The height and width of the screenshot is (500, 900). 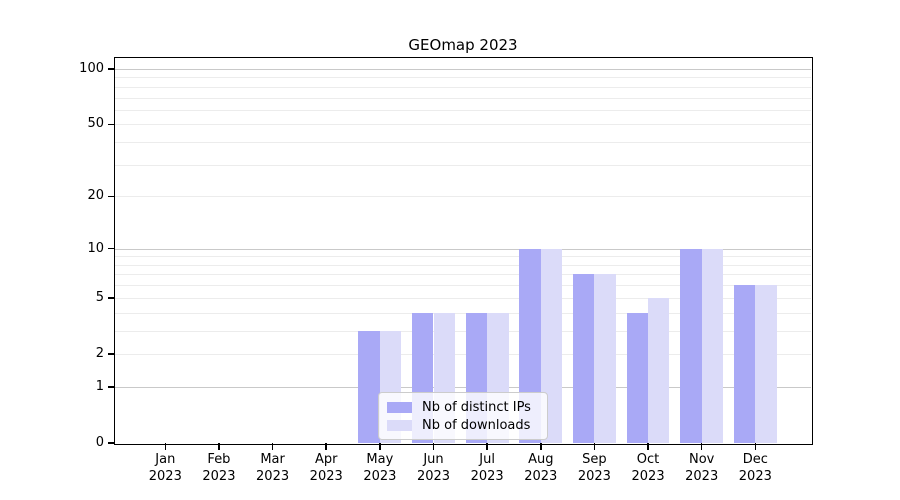 I want to click on x-tick-label: May 2023, so click(x=380, y=468).